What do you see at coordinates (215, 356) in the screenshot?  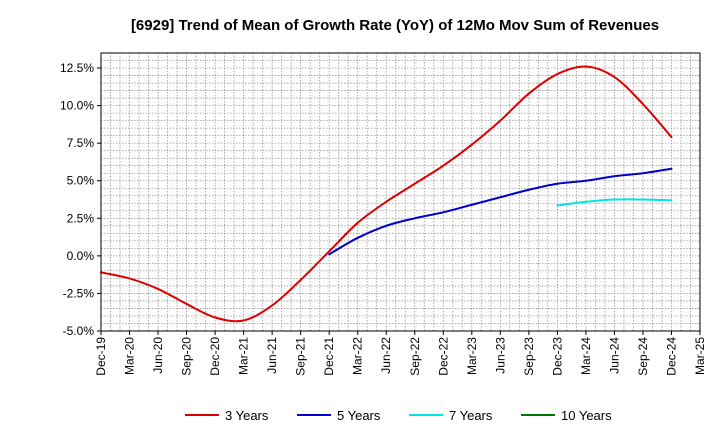 I see `x-tick-label: Dec-20` at bounding box center [215, 356].